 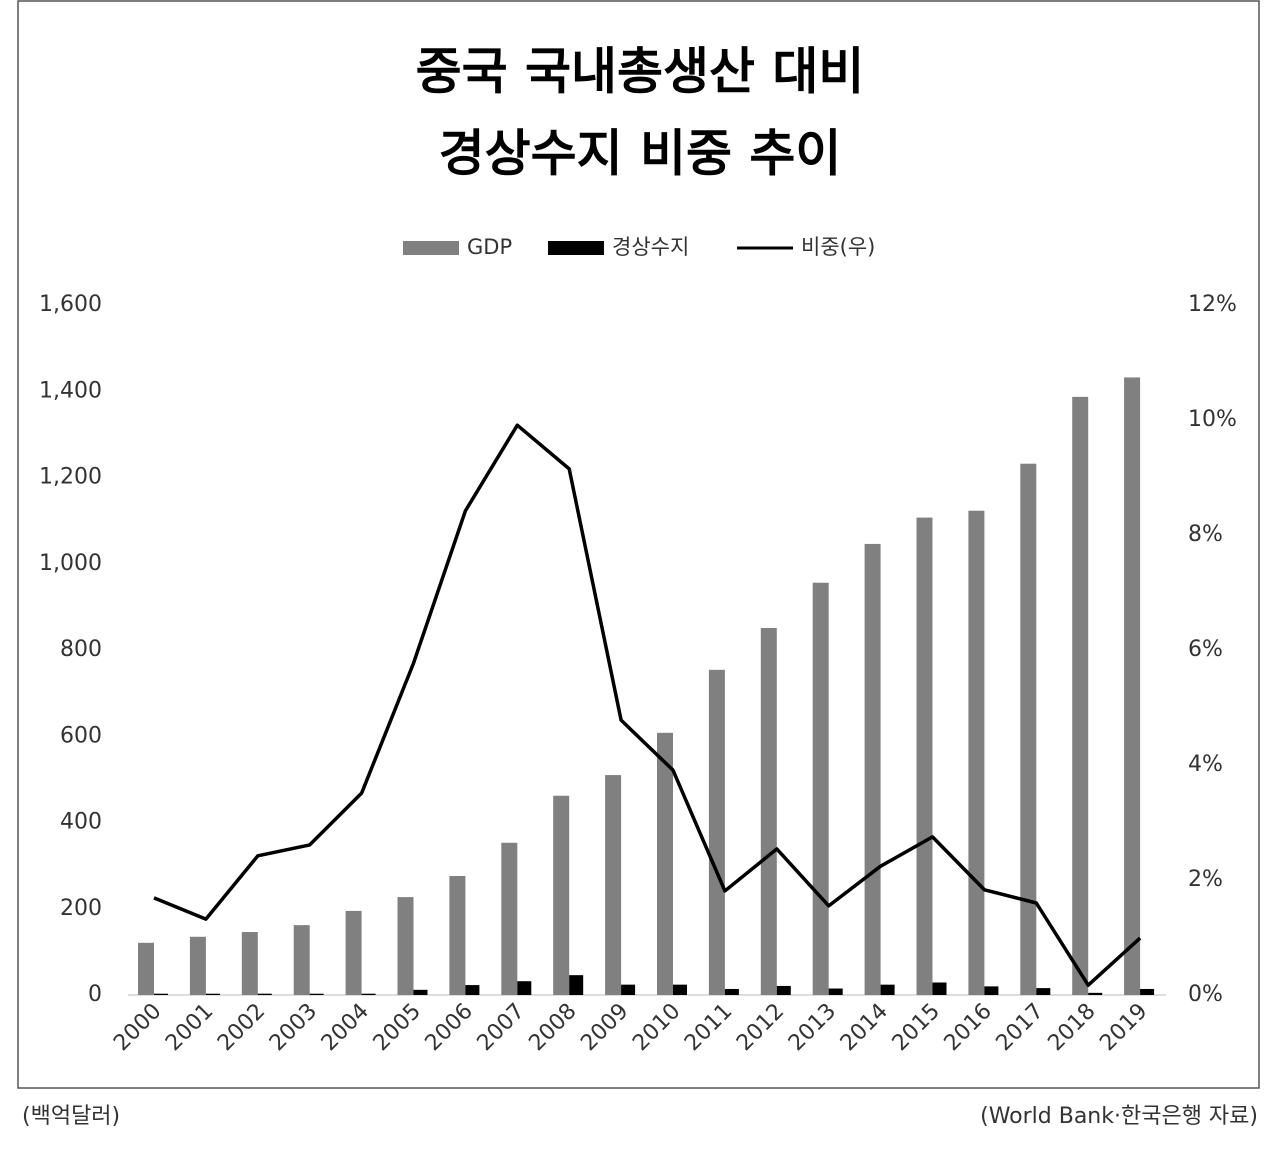 What do you see at coordinates (70, 563) in the screenshot?
I see `y-tick-label: 1,000` at bounding box center [70, 563].